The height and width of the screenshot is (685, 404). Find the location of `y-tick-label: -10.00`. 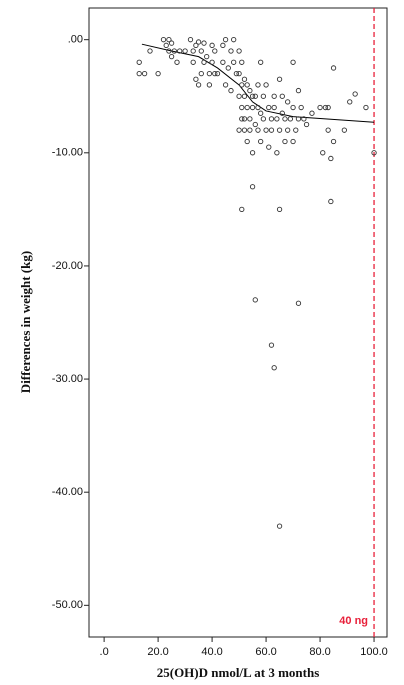

y-tick-label: -10.00 is located at coordinates (67, 153).